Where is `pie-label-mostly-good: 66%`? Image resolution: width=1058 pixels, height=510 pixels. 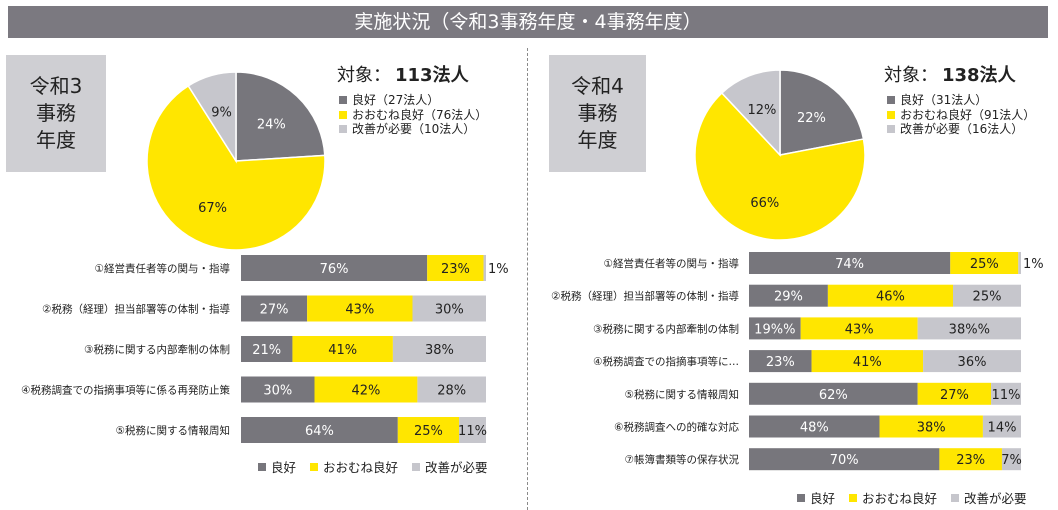
pie-label-mostly-good: 66% is located at coordinates (764, 203).